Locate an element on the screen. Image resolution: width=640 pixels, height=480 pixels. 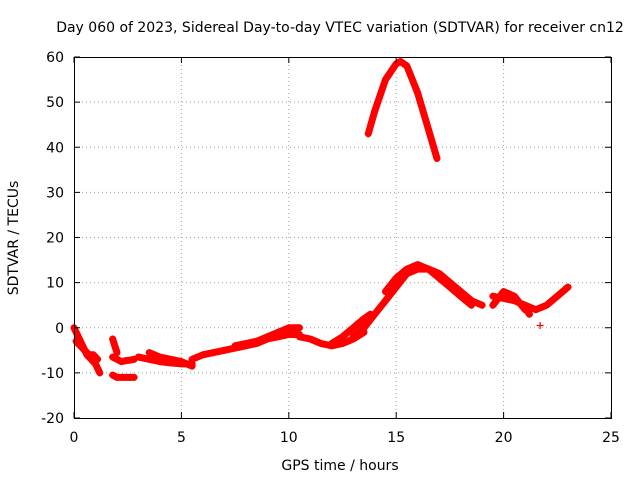
x-axis-label: GPS time / hours is located at coordinates (339, 466).